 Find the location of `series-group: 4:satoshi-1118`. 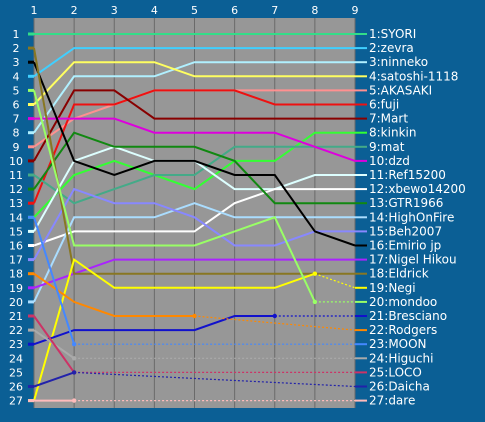

series-group: 4:satoshi-1118 is located at coordinates (243, 83).